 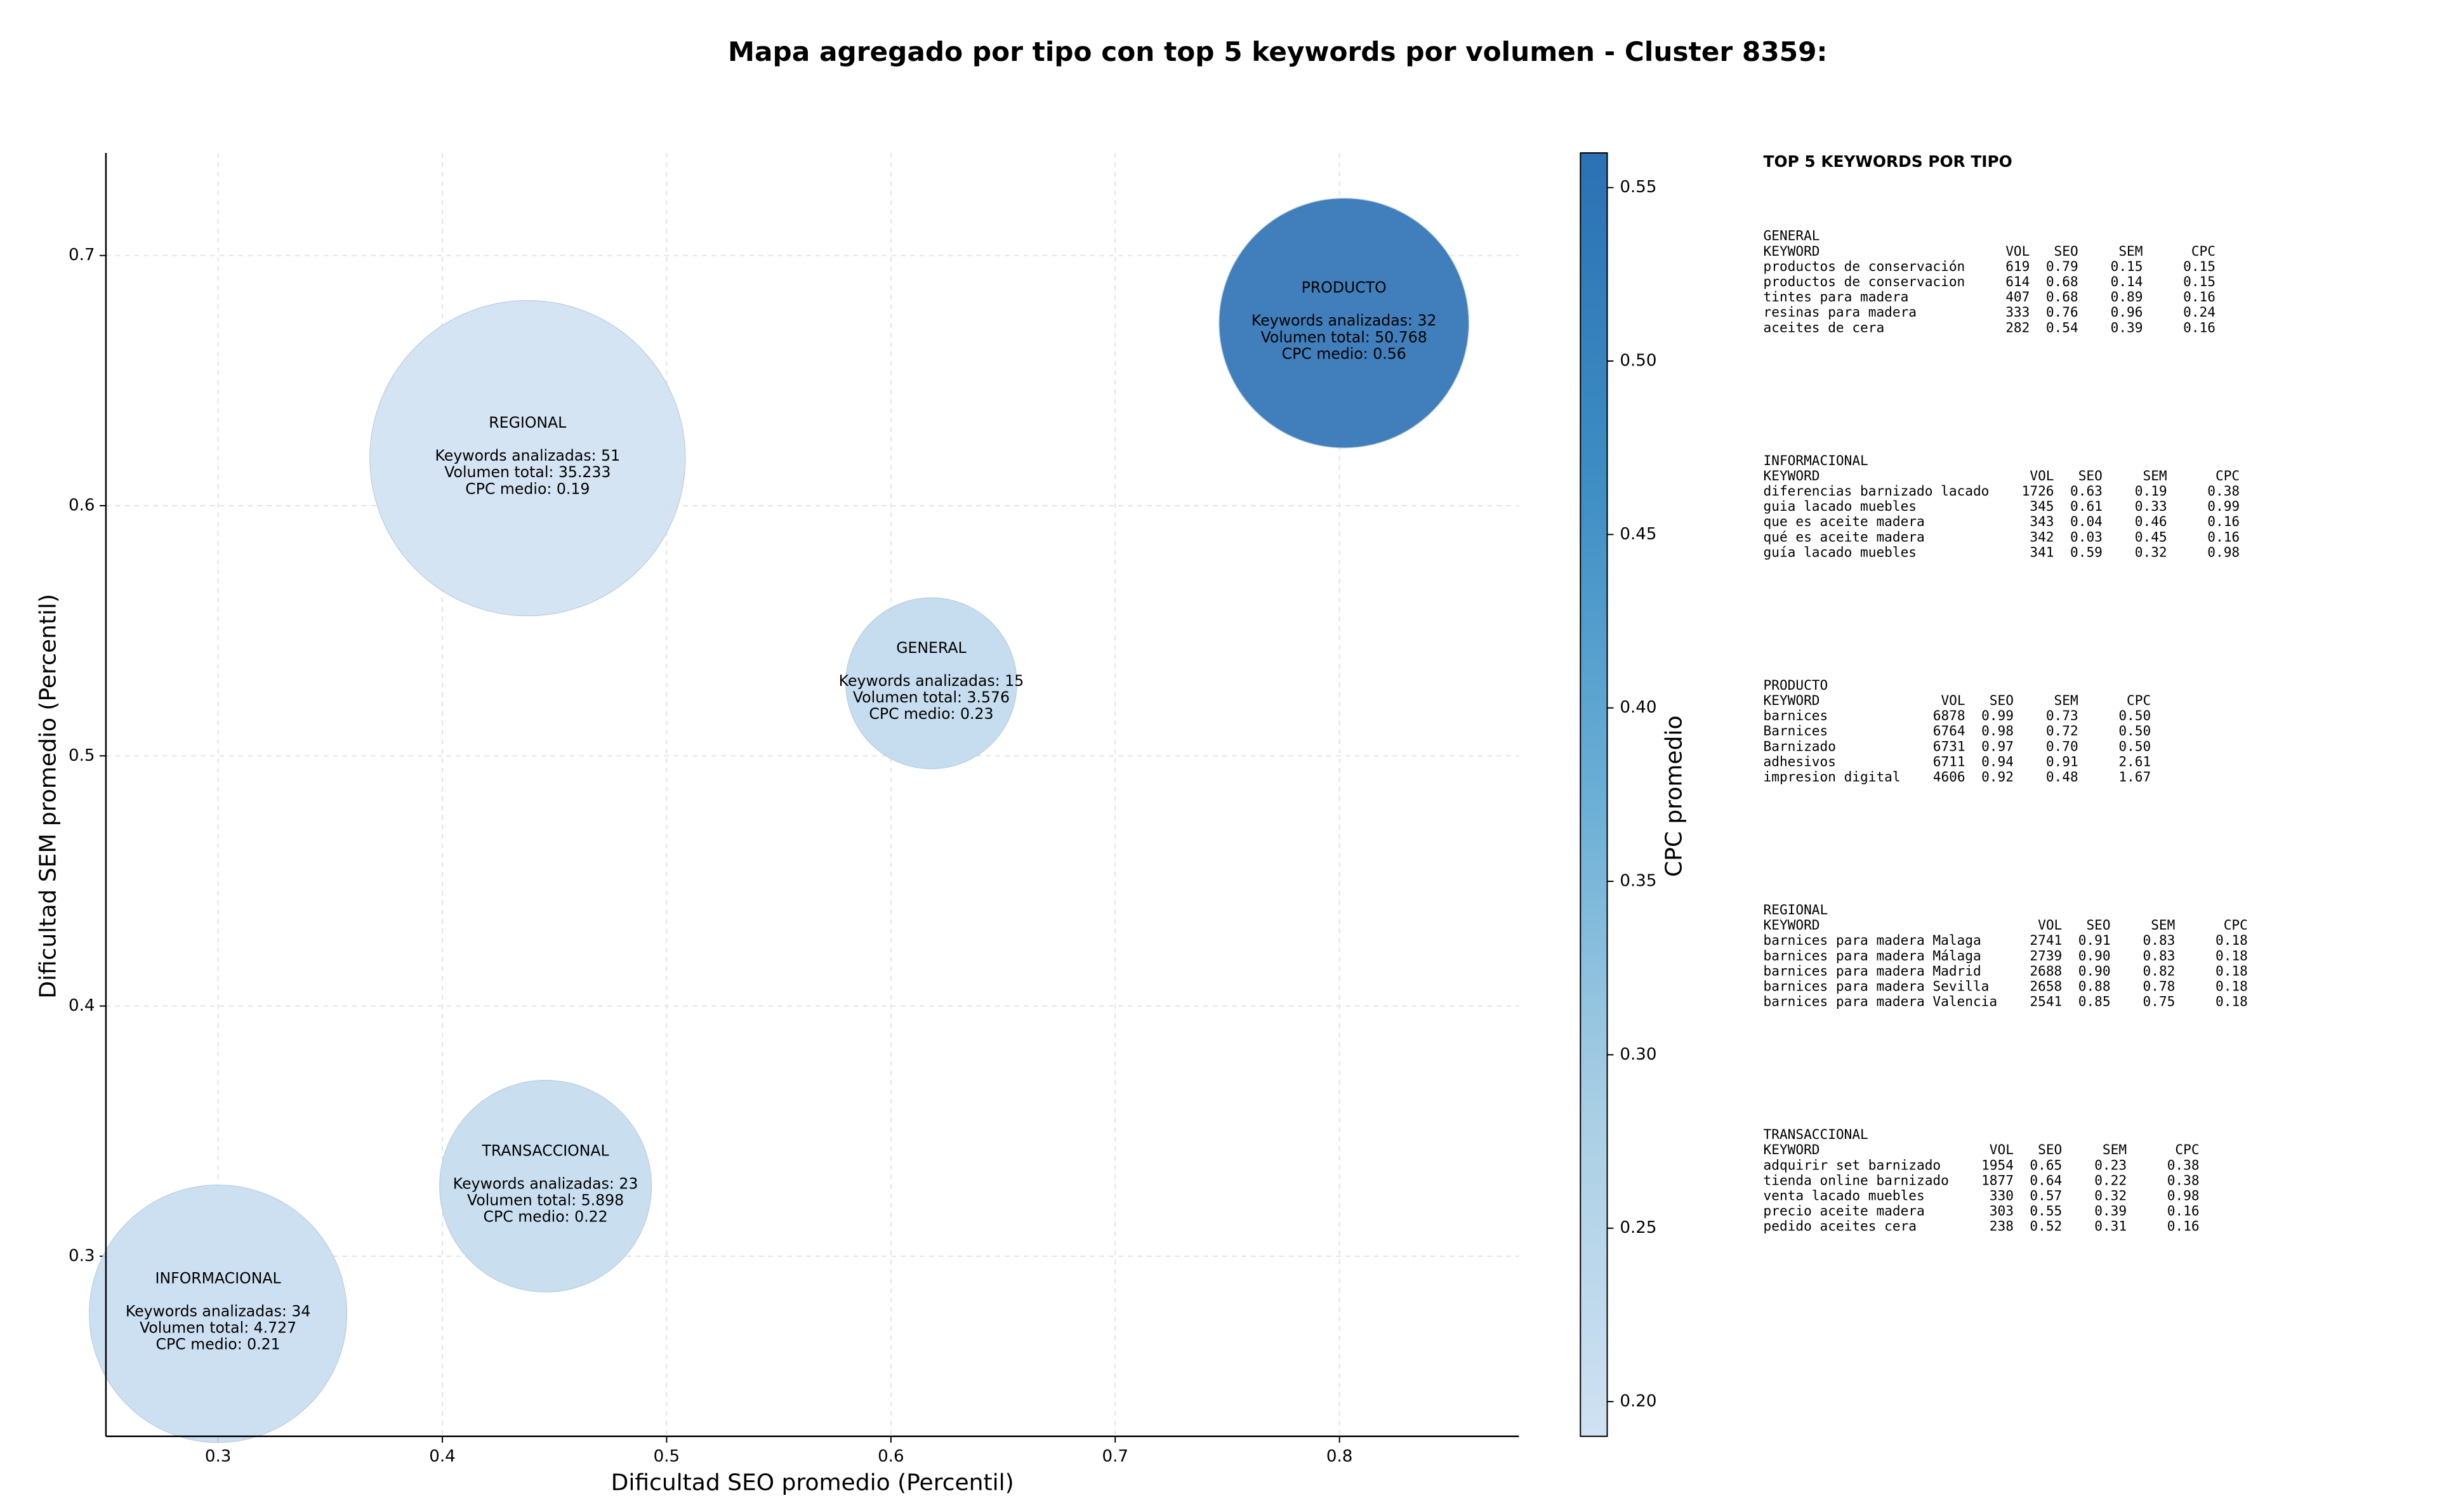 I want to click on y-tick-label: 0.3, so click(x=82, y=1256).